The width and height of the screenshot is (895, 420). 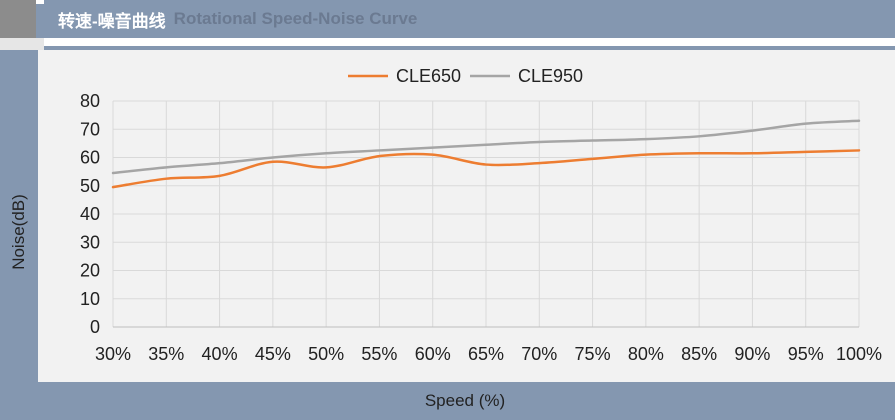 I want to click on x-tick-label: 50%, so click(x=326, y=354).